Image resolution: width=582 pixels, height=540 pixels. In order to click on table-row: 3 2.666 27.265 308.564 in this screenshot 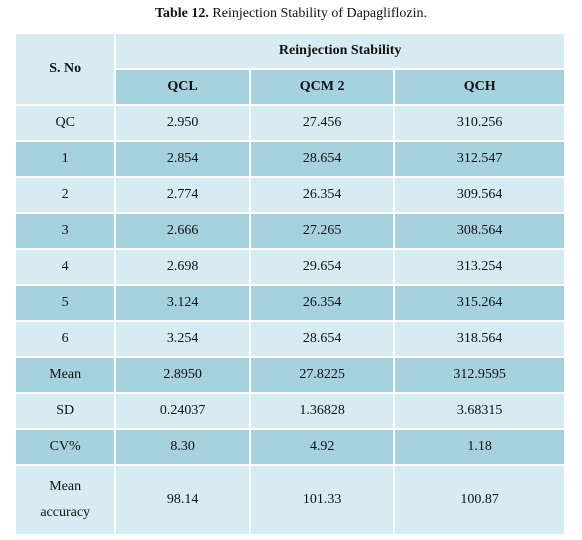, I will do `click(289, 231)`.